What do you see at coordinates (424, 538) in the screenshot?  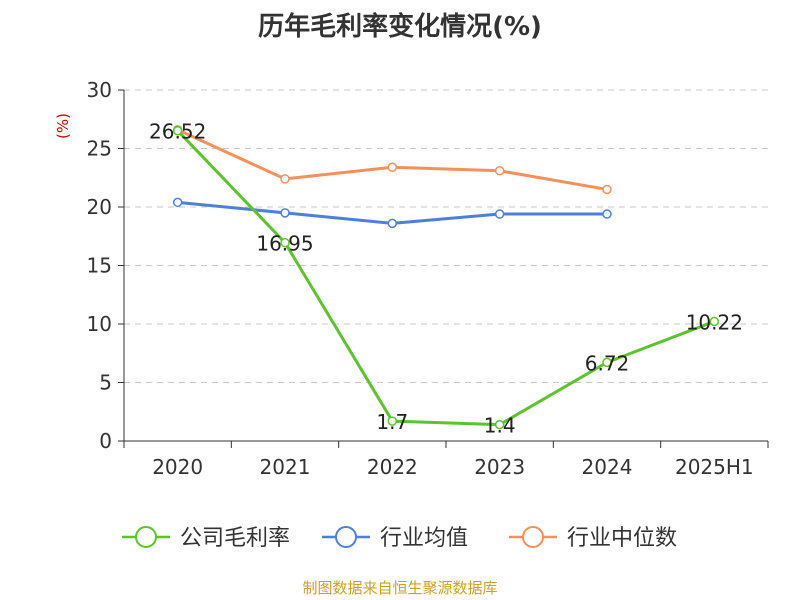 I see `legend-label: 行业均值` at bounding box center [424, 538].